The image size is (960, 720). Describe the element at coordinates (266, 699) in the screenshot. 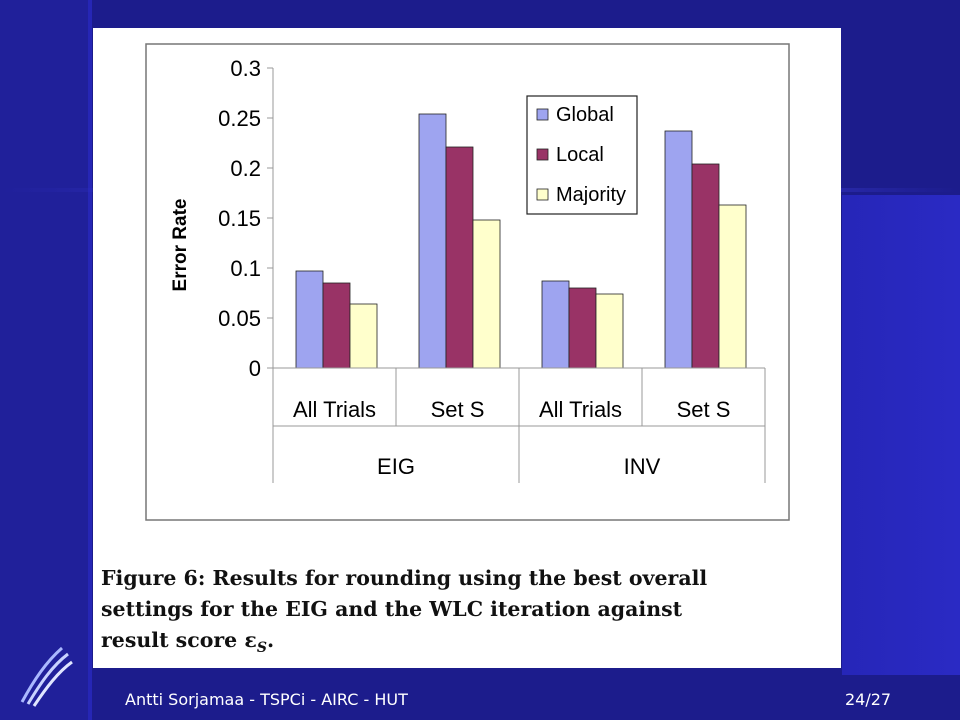

I see `footer-author: Antti Sorjamaa - TSPCi - AIRC - HUT` at that location.